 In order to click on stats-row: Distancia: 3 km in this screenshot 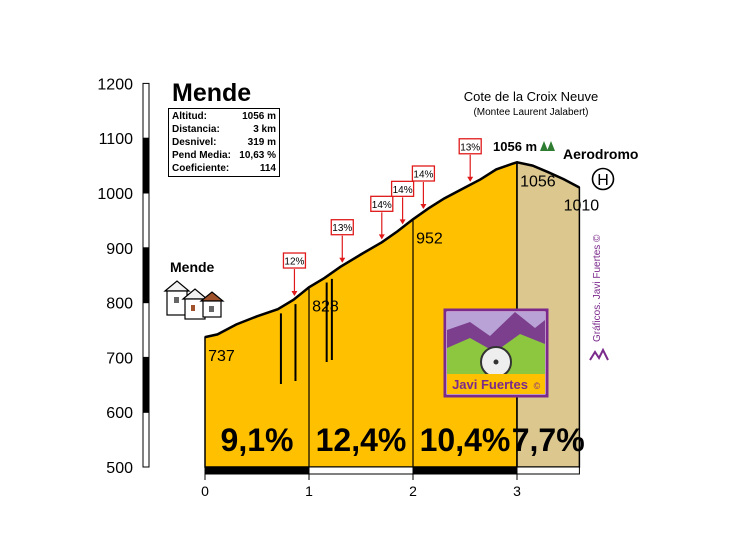, I will do `click(224, 129)`.